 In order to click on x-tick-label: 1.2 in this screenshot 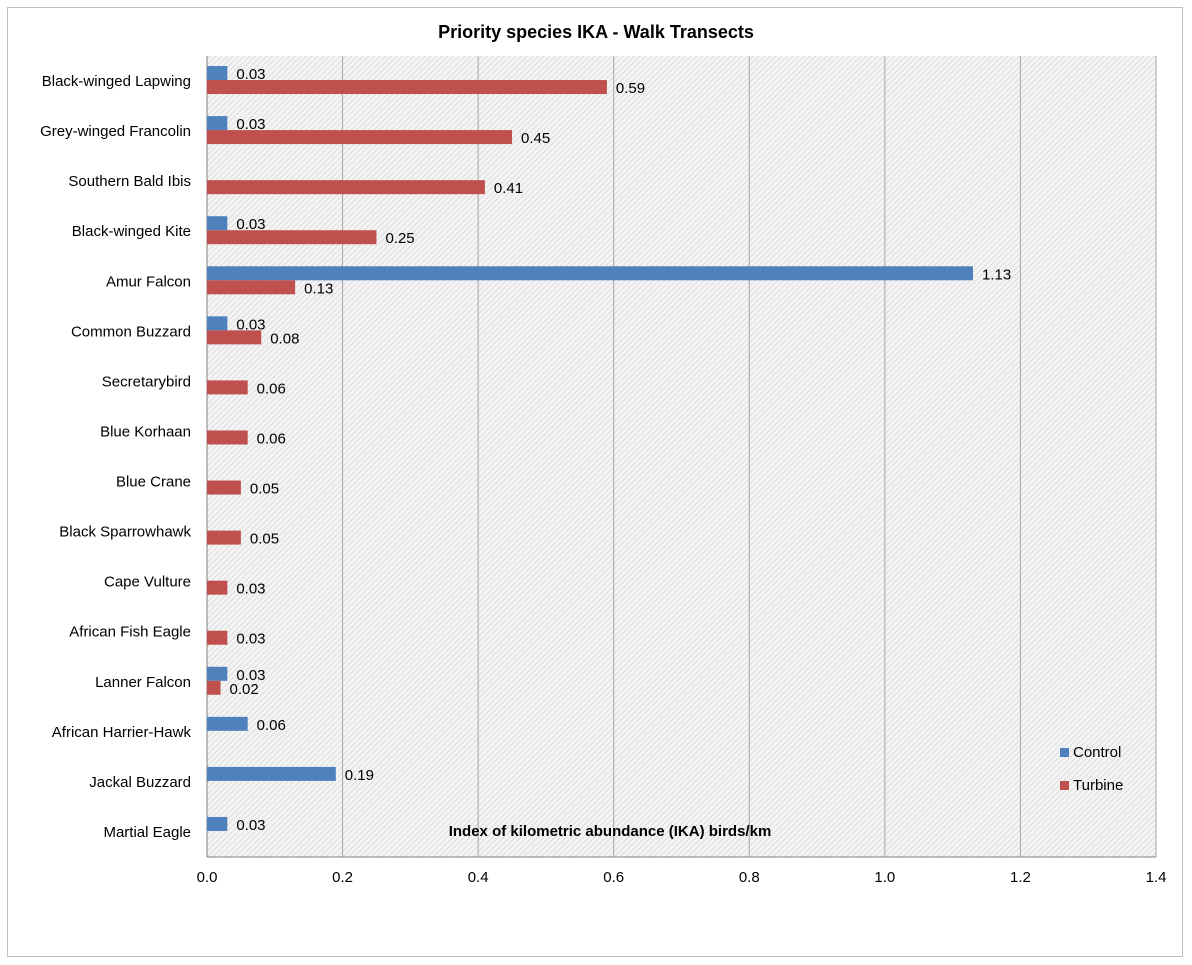, I will do `click(1020, 877)`.